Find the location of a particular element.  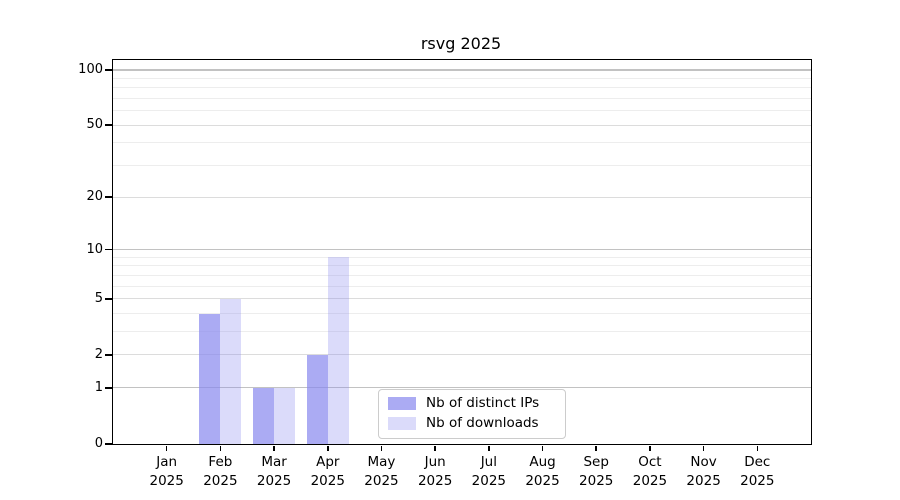

legend-row: Nb of downloads is located at coordinates (472, 423).